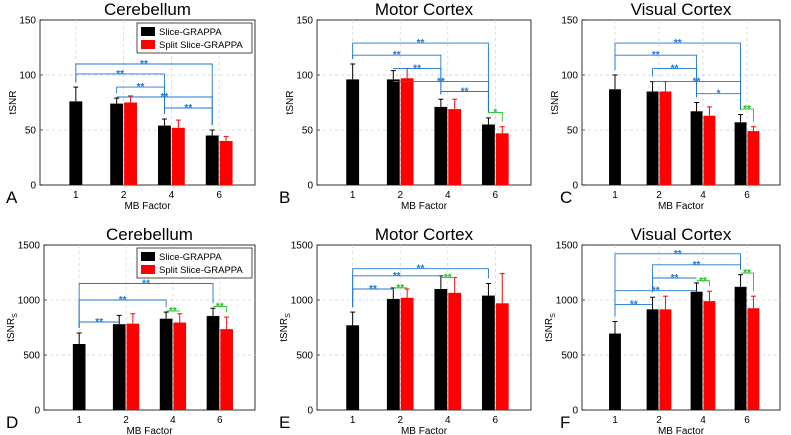 The width and height of the screenshot is (791, 435). I want to click on y-axis-label: tSNRS, so click(12, 327).